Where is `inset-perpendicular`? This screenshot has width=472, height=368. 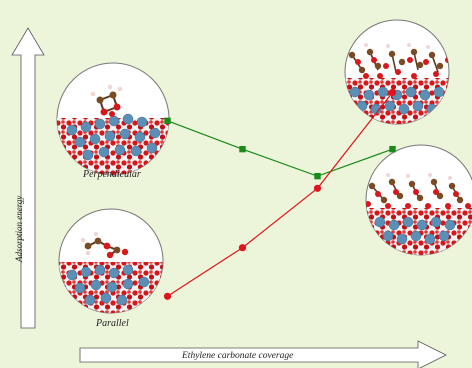
inset-perpendicular is located at coordinates (113, 119).